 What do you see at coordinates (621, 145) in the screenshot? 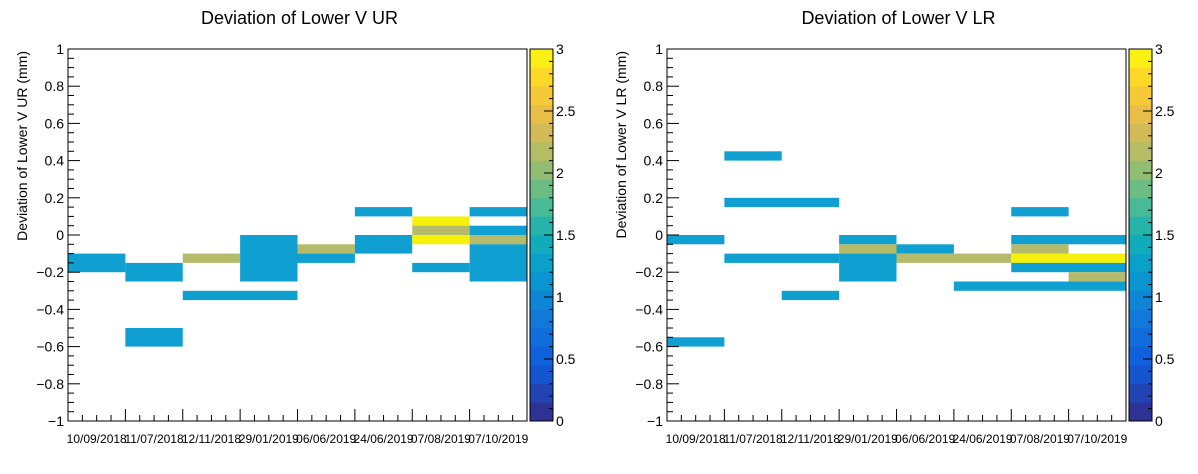
I see `y-axis-label: Deviation of Lower V LR (mm)` at bounding box center [621, 145].